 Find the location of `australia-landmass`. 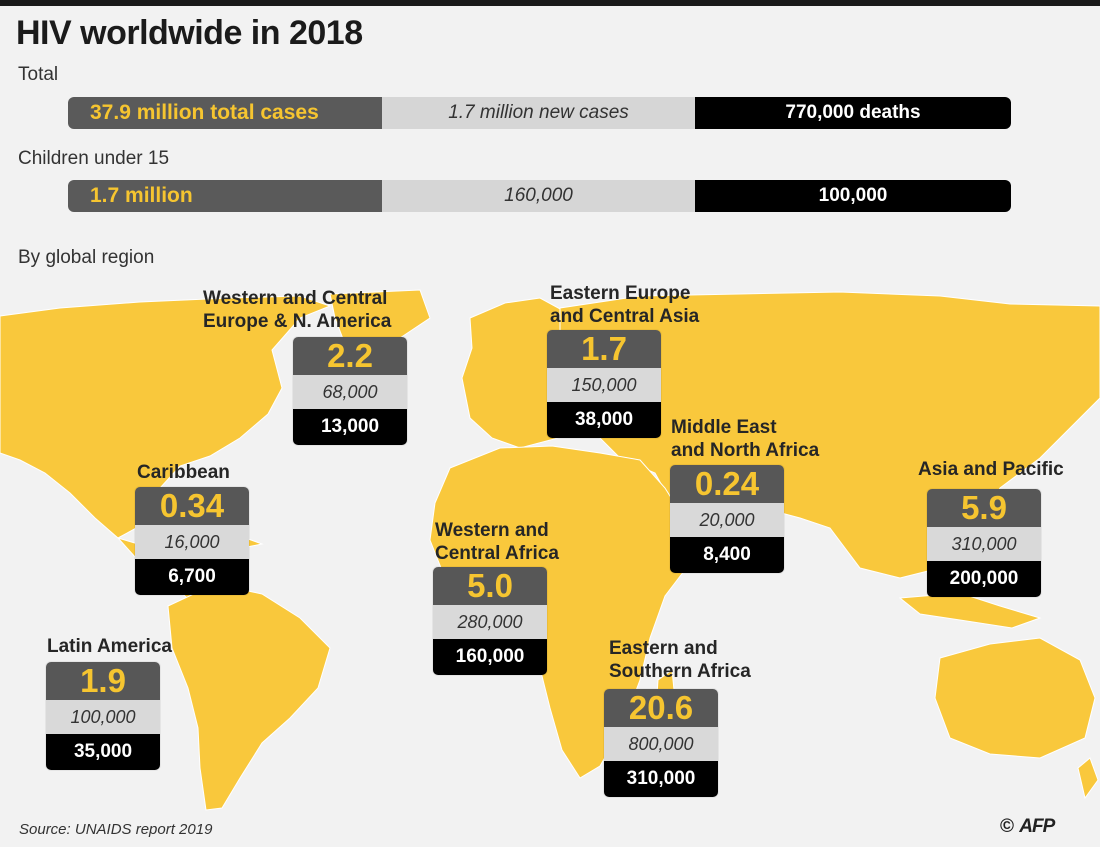

australia-landmass is located at coordinates (1015, 698).